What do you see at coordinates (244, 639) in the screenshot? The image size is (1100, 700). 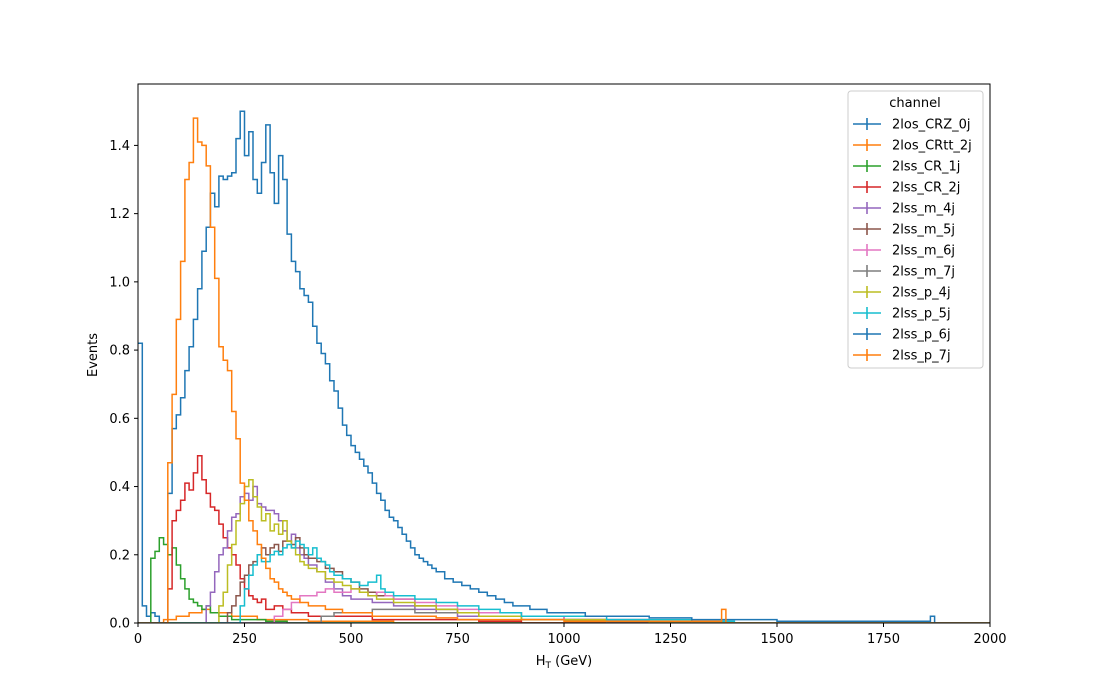 I see `x-tick-label: 250` at bounding box center [244, 639].